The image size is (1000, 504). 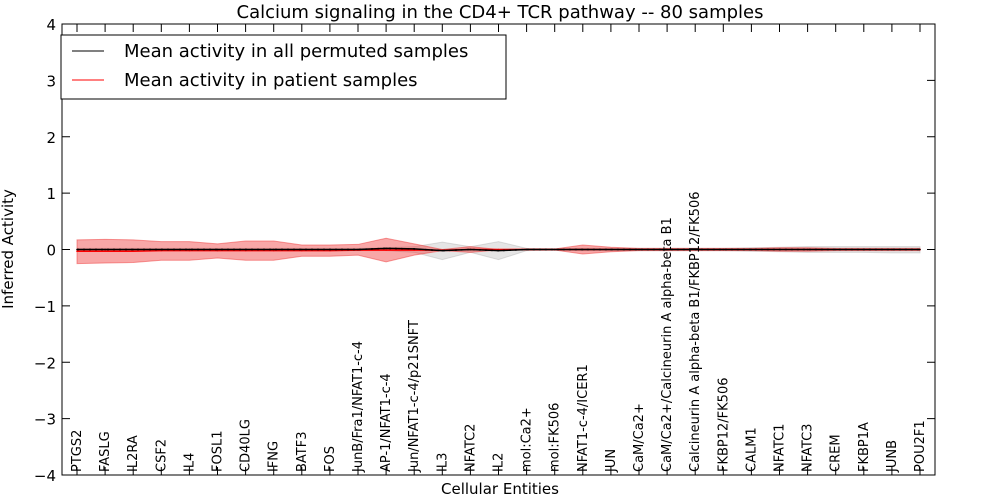 What do you see at coordinates (51, 138) in the screenshot?
I see `y-tick-label: 2` at bounding box center [51, 138].